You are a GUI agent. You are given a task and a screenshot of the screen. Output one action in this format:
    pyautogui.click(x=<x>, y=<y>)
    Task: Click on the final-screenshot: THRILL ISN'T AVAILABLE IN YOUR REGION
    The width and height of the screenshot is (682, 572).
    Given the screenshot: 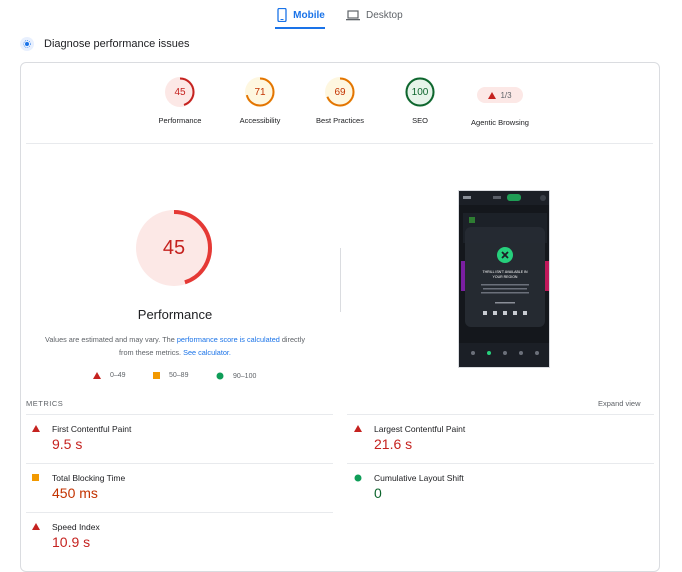 What is the action you would take?
    pyautogui.click(x=504, y=279)
    